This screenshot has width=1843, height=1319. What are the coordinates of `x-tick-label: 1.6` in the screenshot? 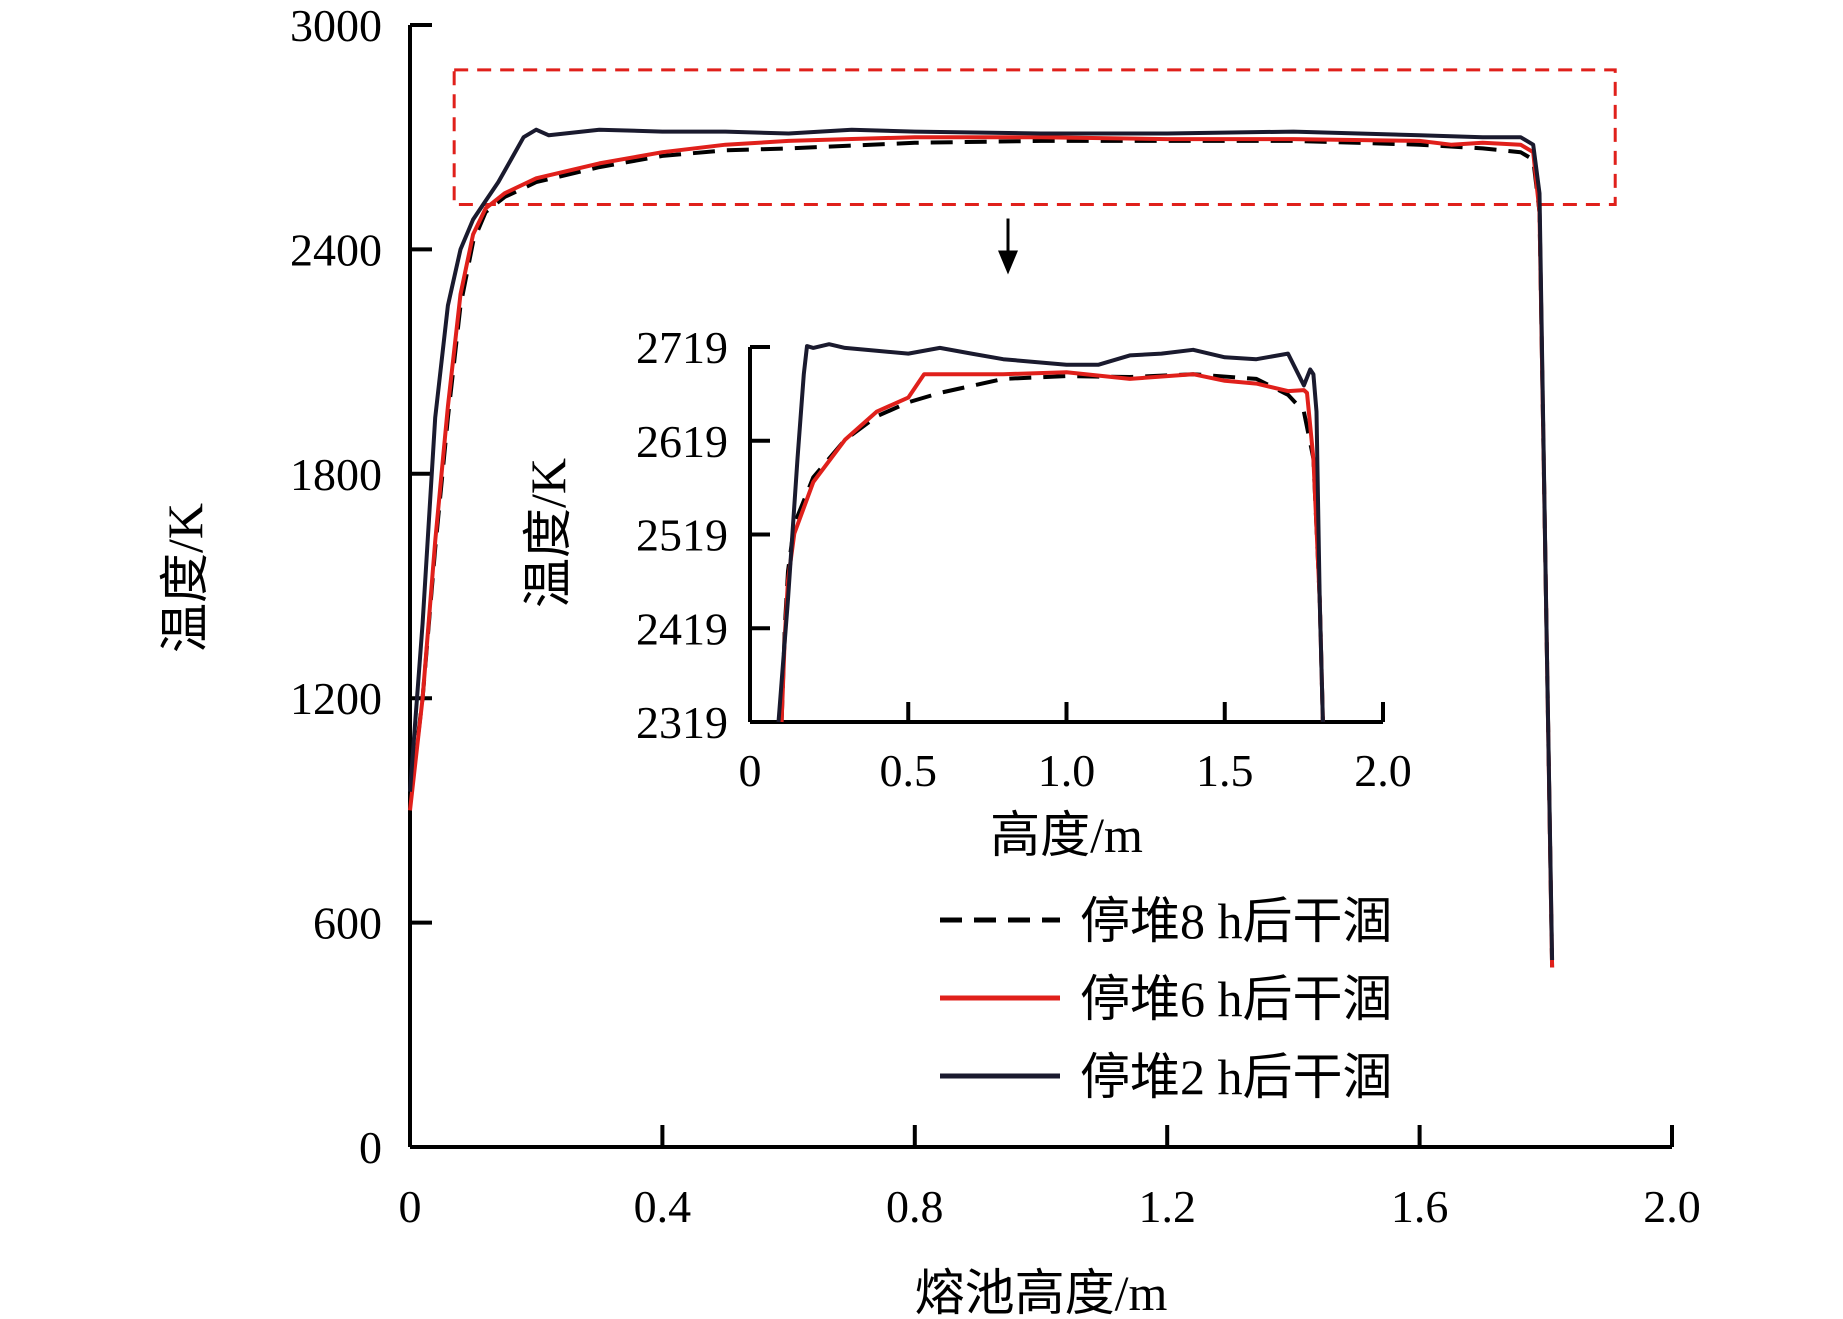 It's located at (1420, 1206).